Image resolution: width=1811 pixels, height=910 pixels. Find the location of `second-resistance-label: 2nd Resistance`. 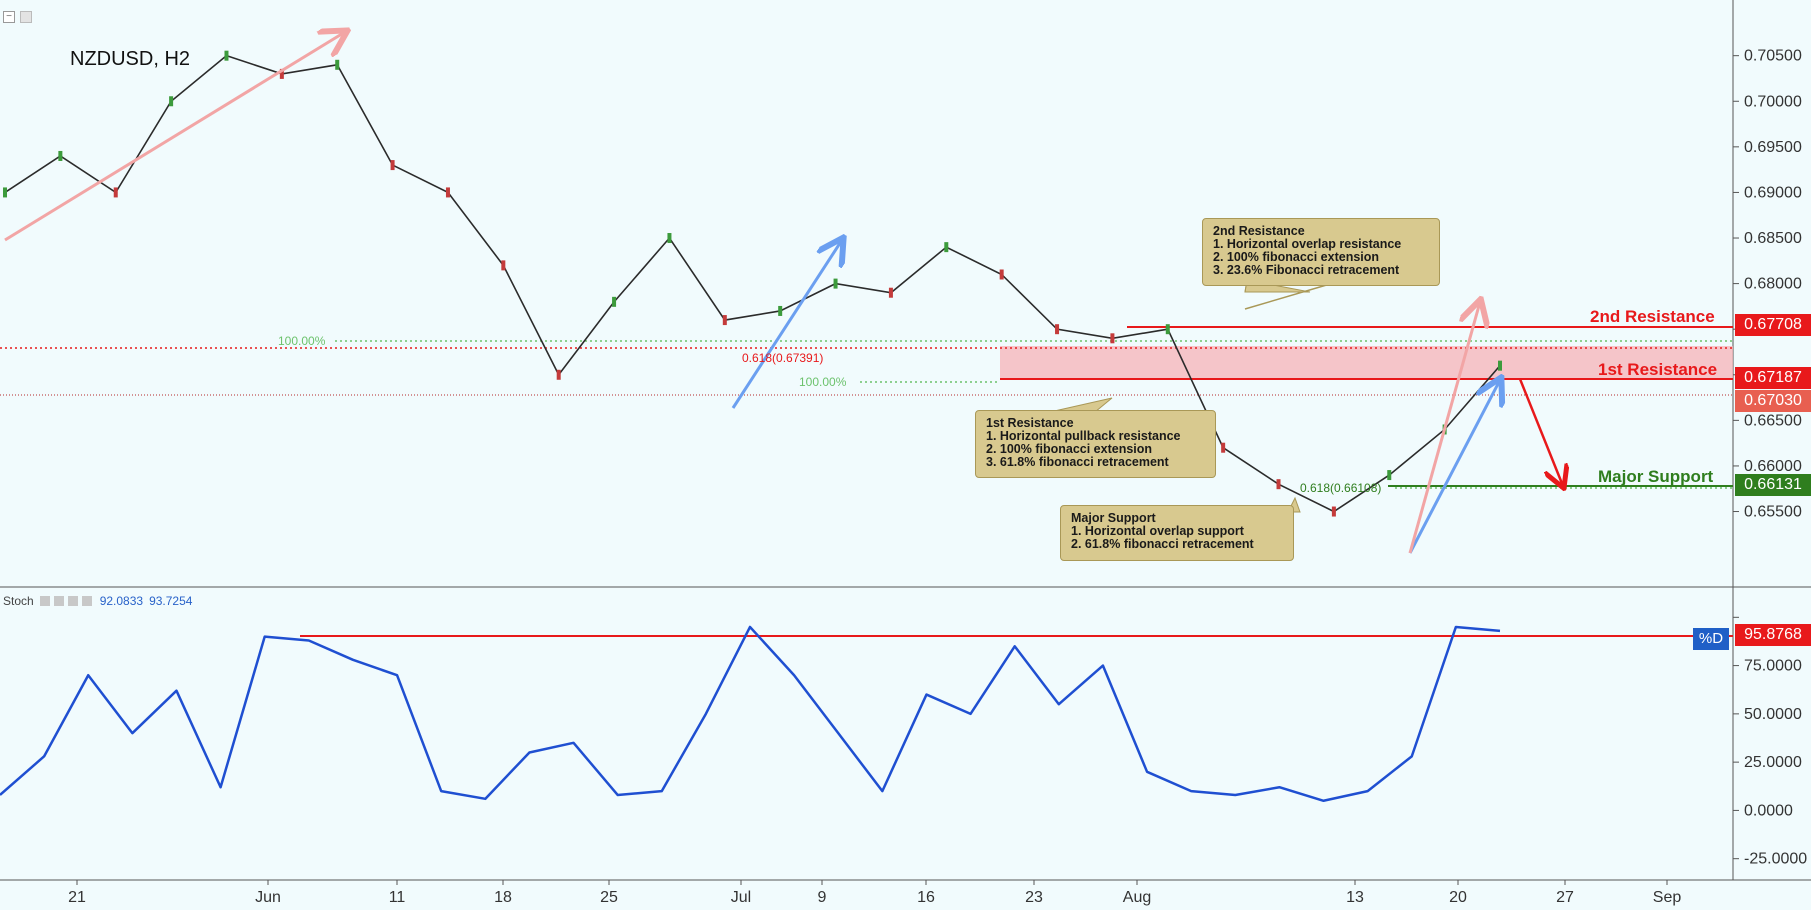

second-resistance-label: 2nd Resistance is located at coordinates (1652, 316).